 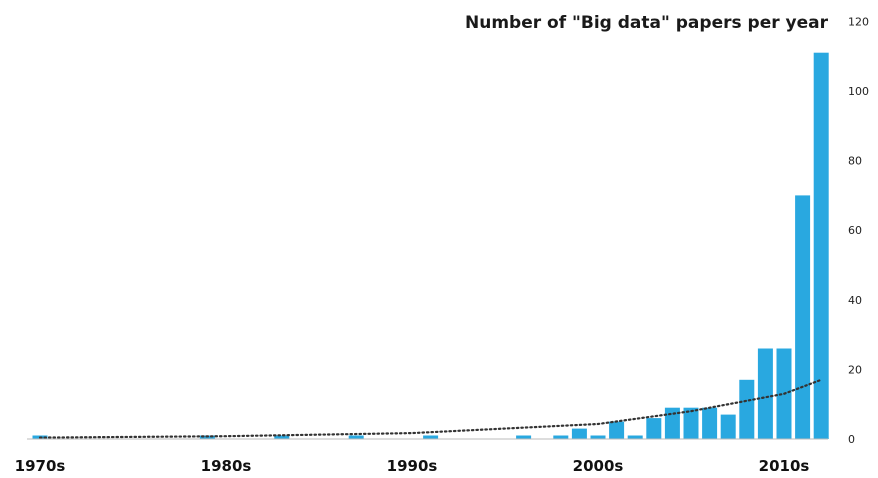 What do you see at coordinates (765, 393) in the screenshot?
I see `bar-2009` at bounding box center [765, 393].